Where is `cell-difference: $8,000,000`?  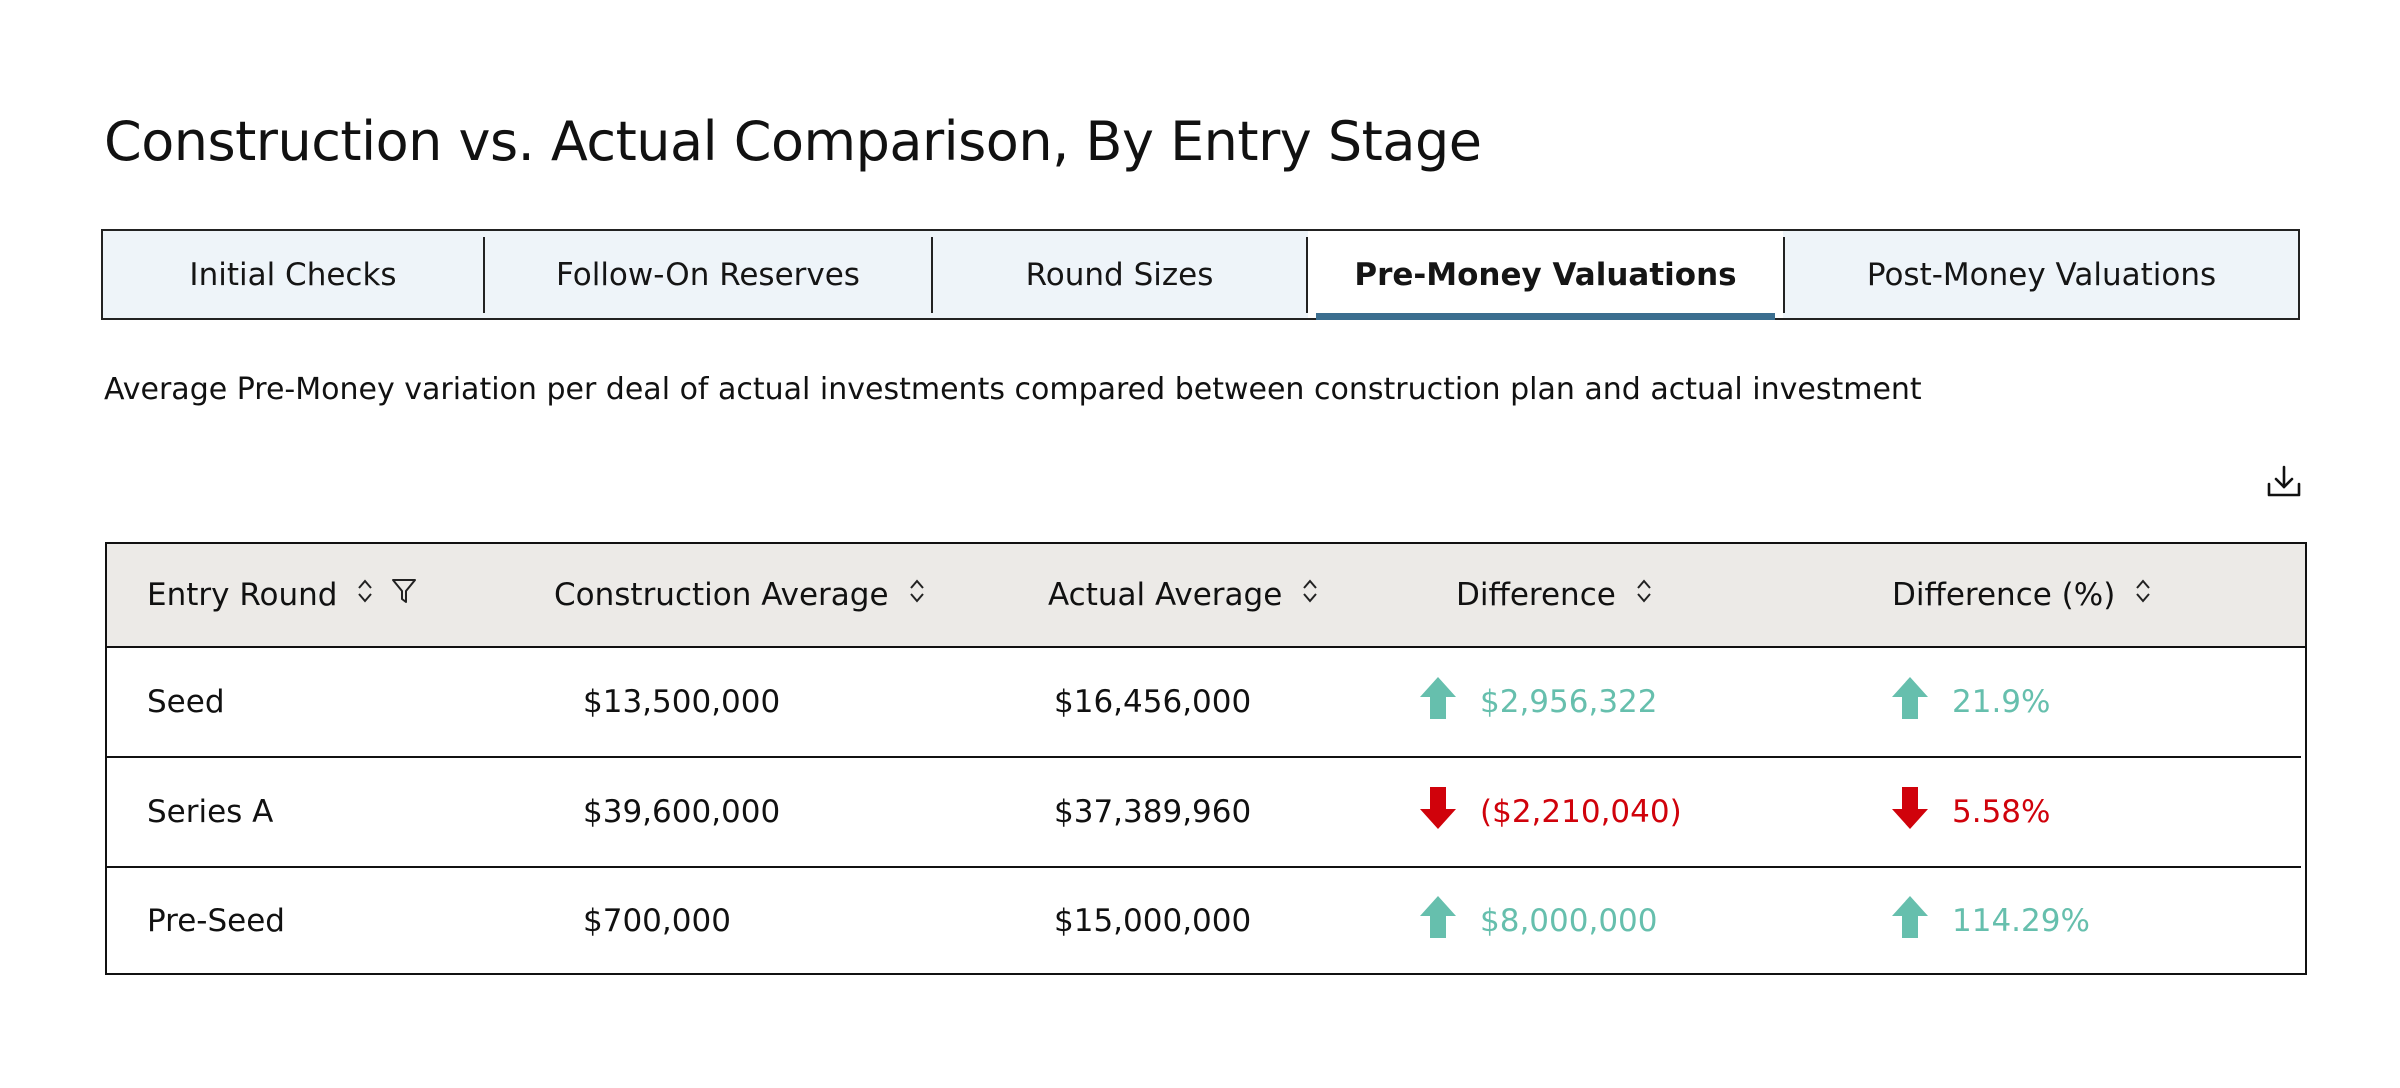 cell-difference: $8,000,000 is located at coordinates (1538, 920).